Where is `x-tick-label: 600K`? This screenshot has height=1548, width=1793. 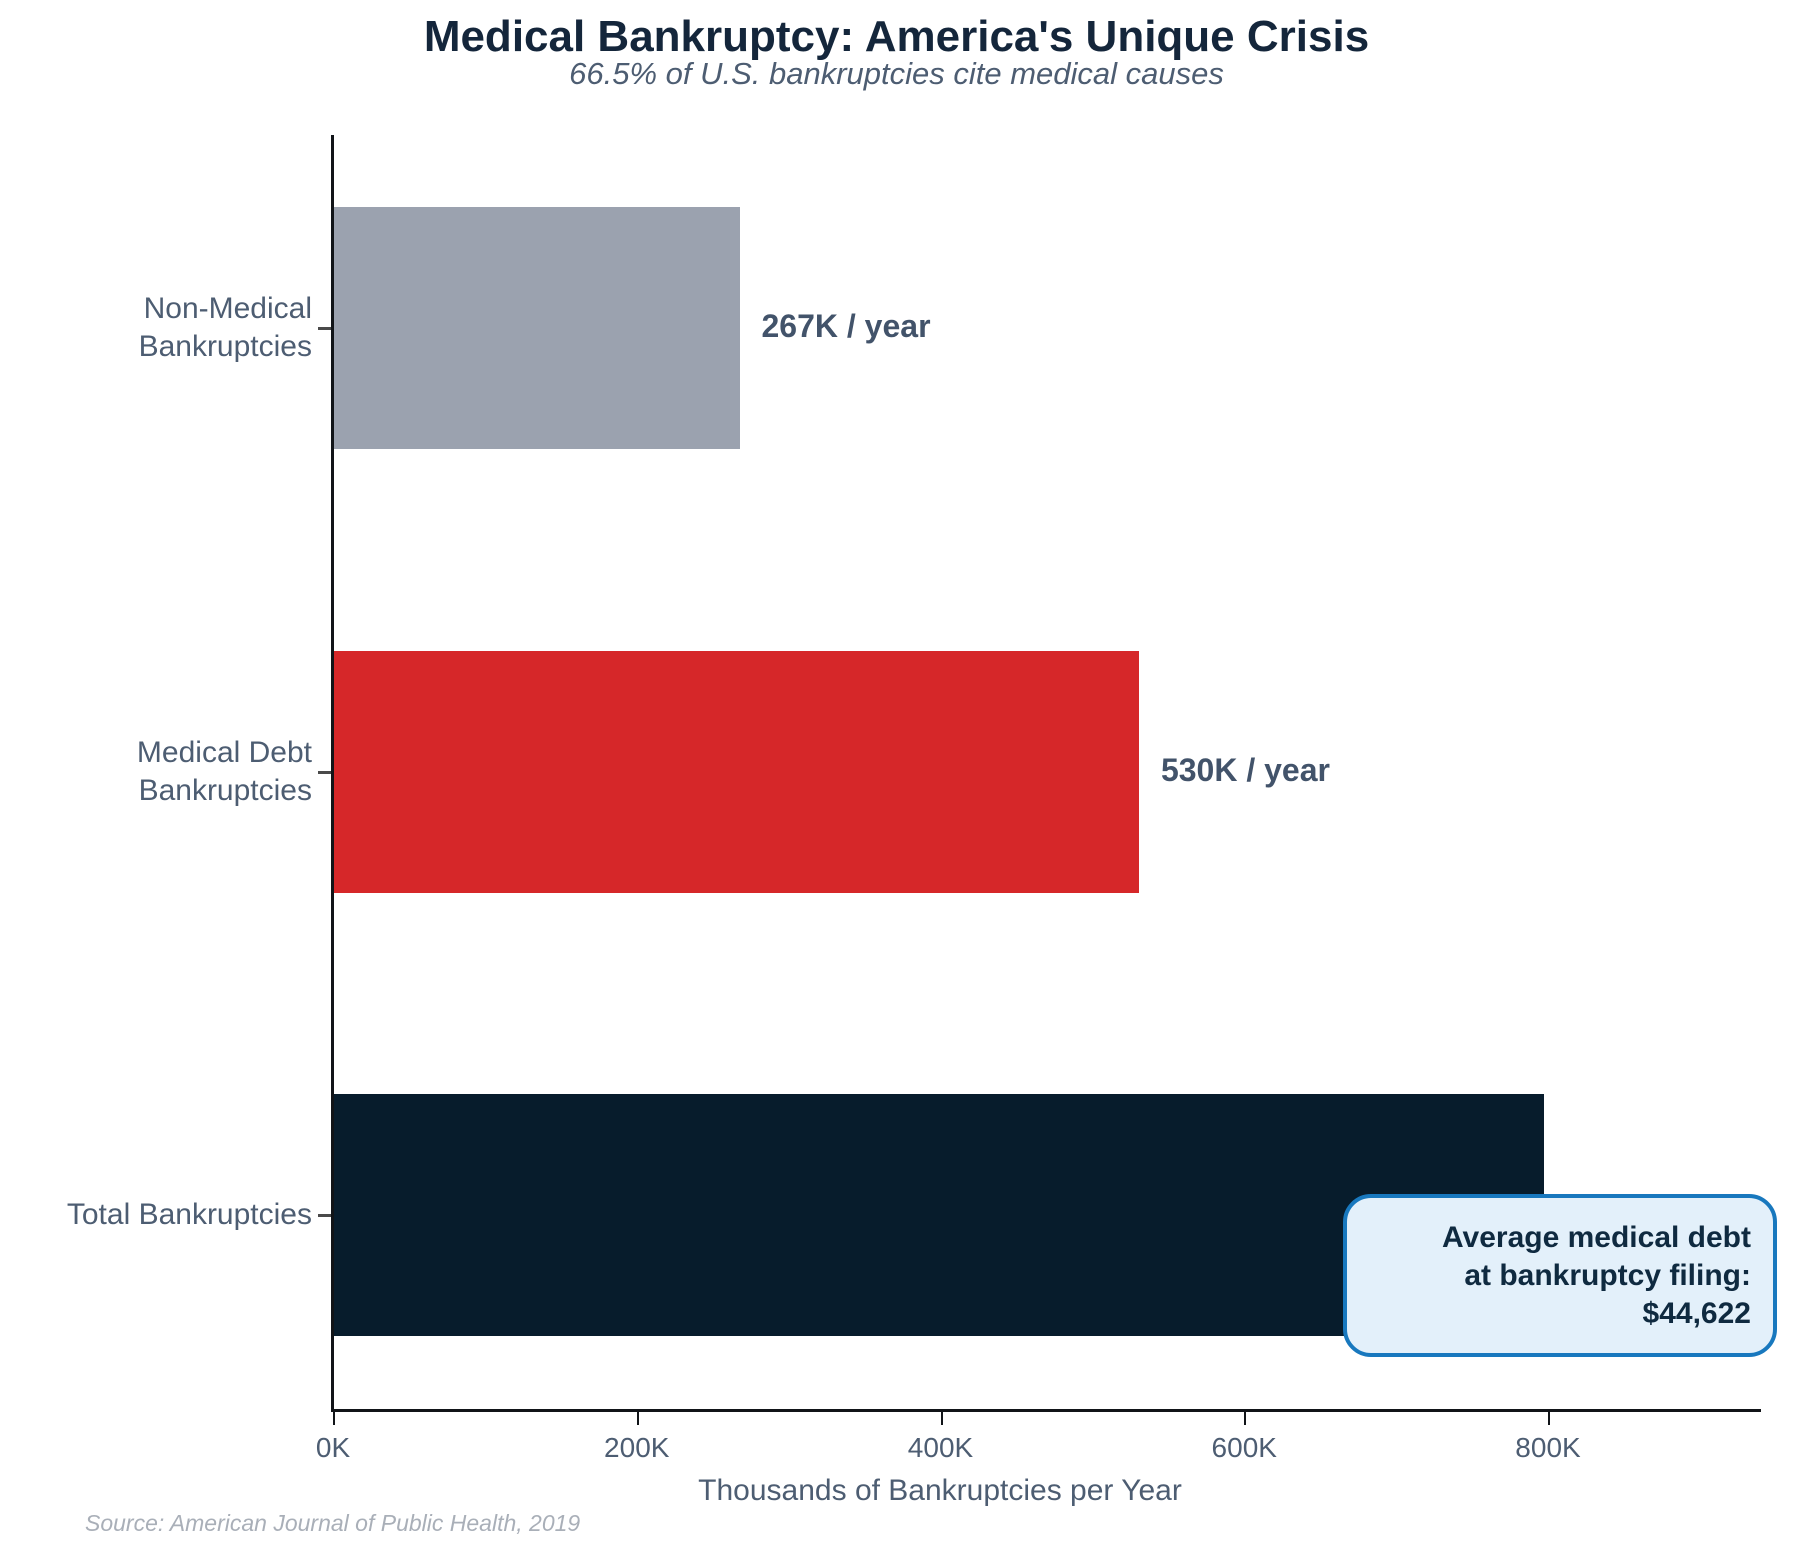
x-tick-label: 600K is located at coordinates (1244, 1447).